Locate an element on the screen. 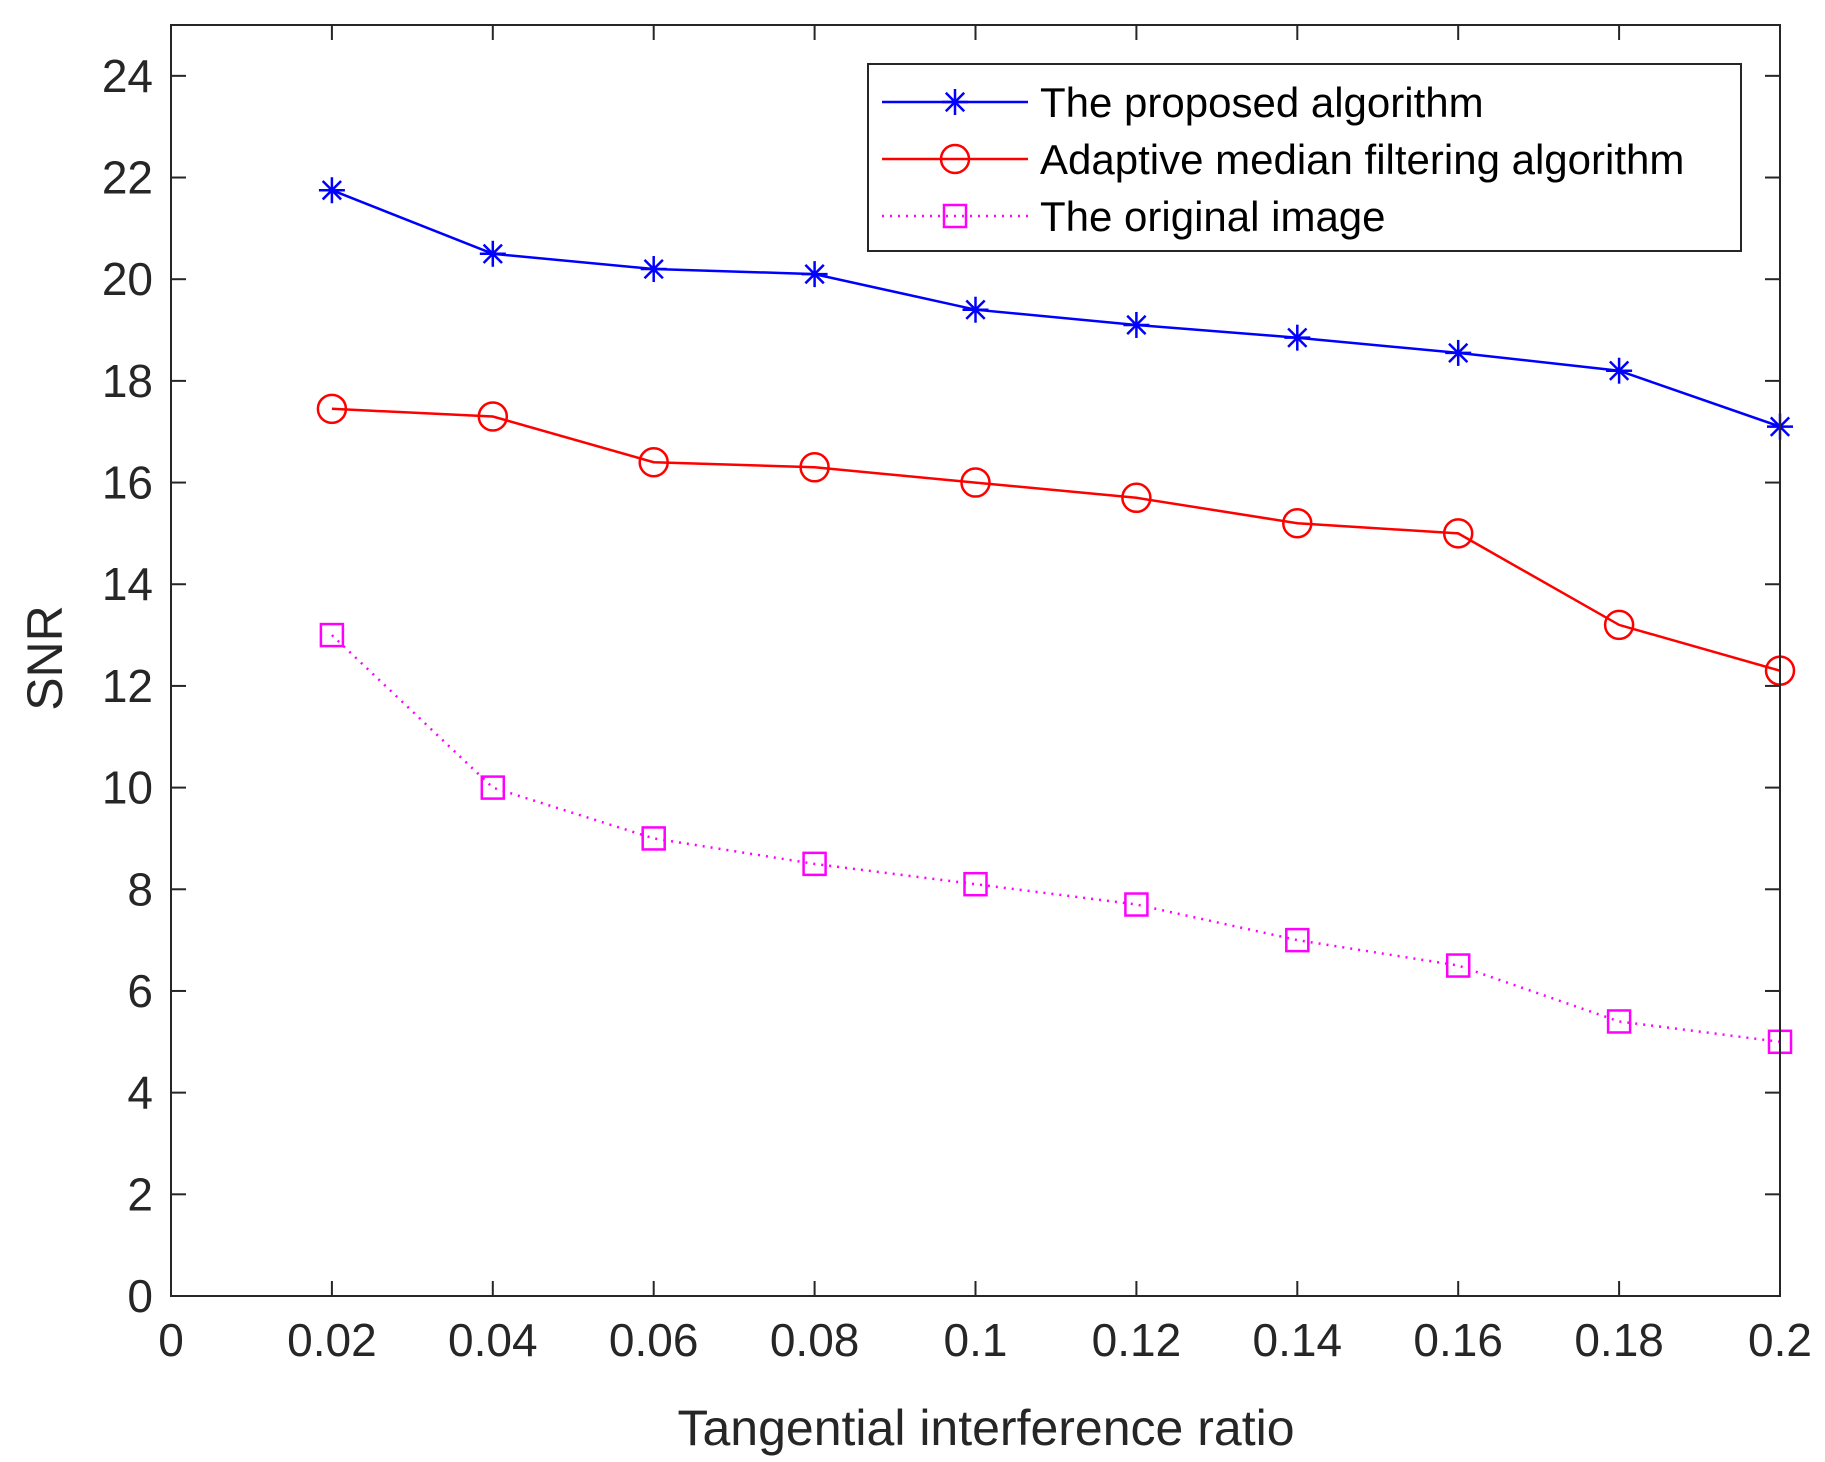 The height and width of the screenshot is (1462, 1825). x-tick-label: 0.14 is located at coordinates (1298, 1340).